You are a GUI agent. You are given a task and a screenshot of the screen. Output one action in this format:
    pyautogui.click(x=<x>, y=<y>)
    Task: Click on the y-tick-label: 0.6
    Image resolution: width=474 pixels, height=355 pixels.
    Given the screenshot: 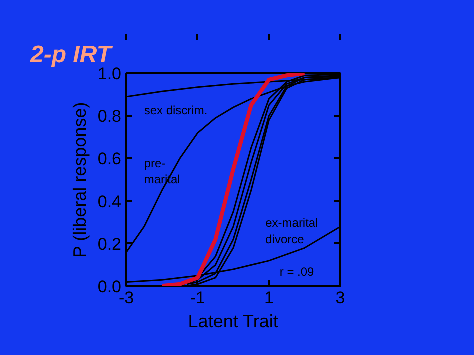 What is the action you would take?
    pyautogui.click(x=110, y=159)
    